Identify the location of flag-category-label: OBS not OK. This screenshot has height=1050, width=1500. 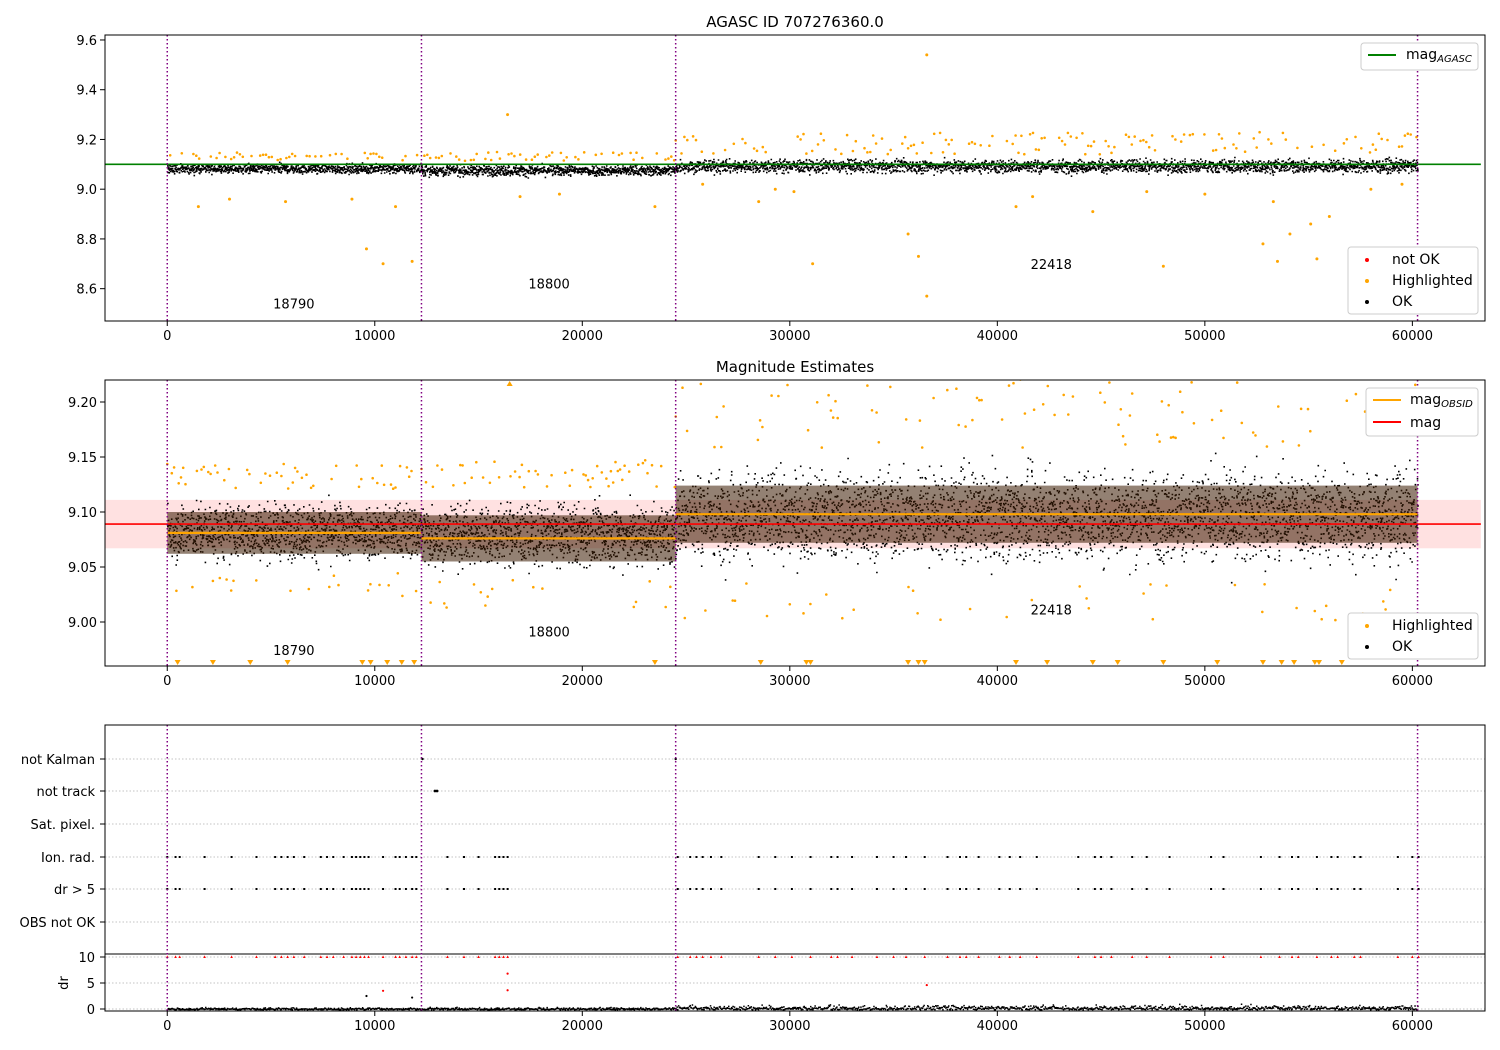
(58, 923).